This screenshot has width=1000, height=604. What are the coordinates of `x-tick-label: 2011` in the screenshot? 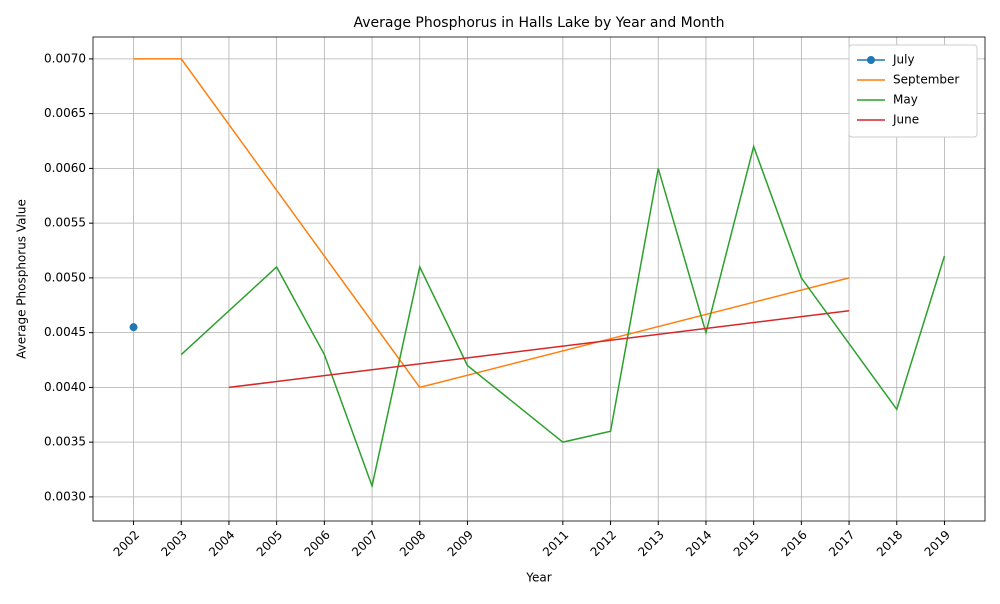 It's located at (555, 543).